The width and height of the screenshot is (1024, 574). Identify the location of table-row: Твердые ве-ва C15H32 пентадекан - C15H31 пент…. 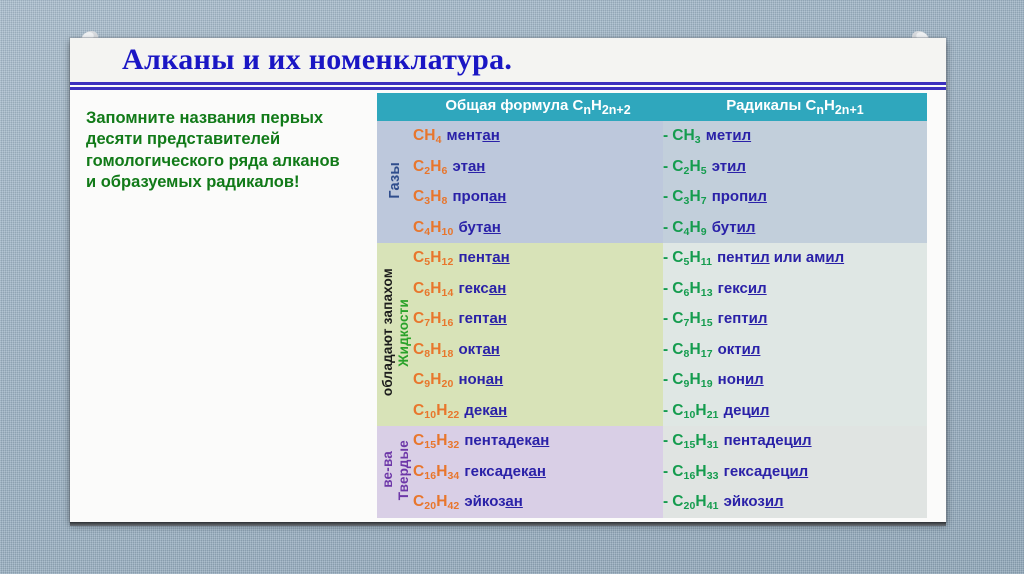
(652, 472).